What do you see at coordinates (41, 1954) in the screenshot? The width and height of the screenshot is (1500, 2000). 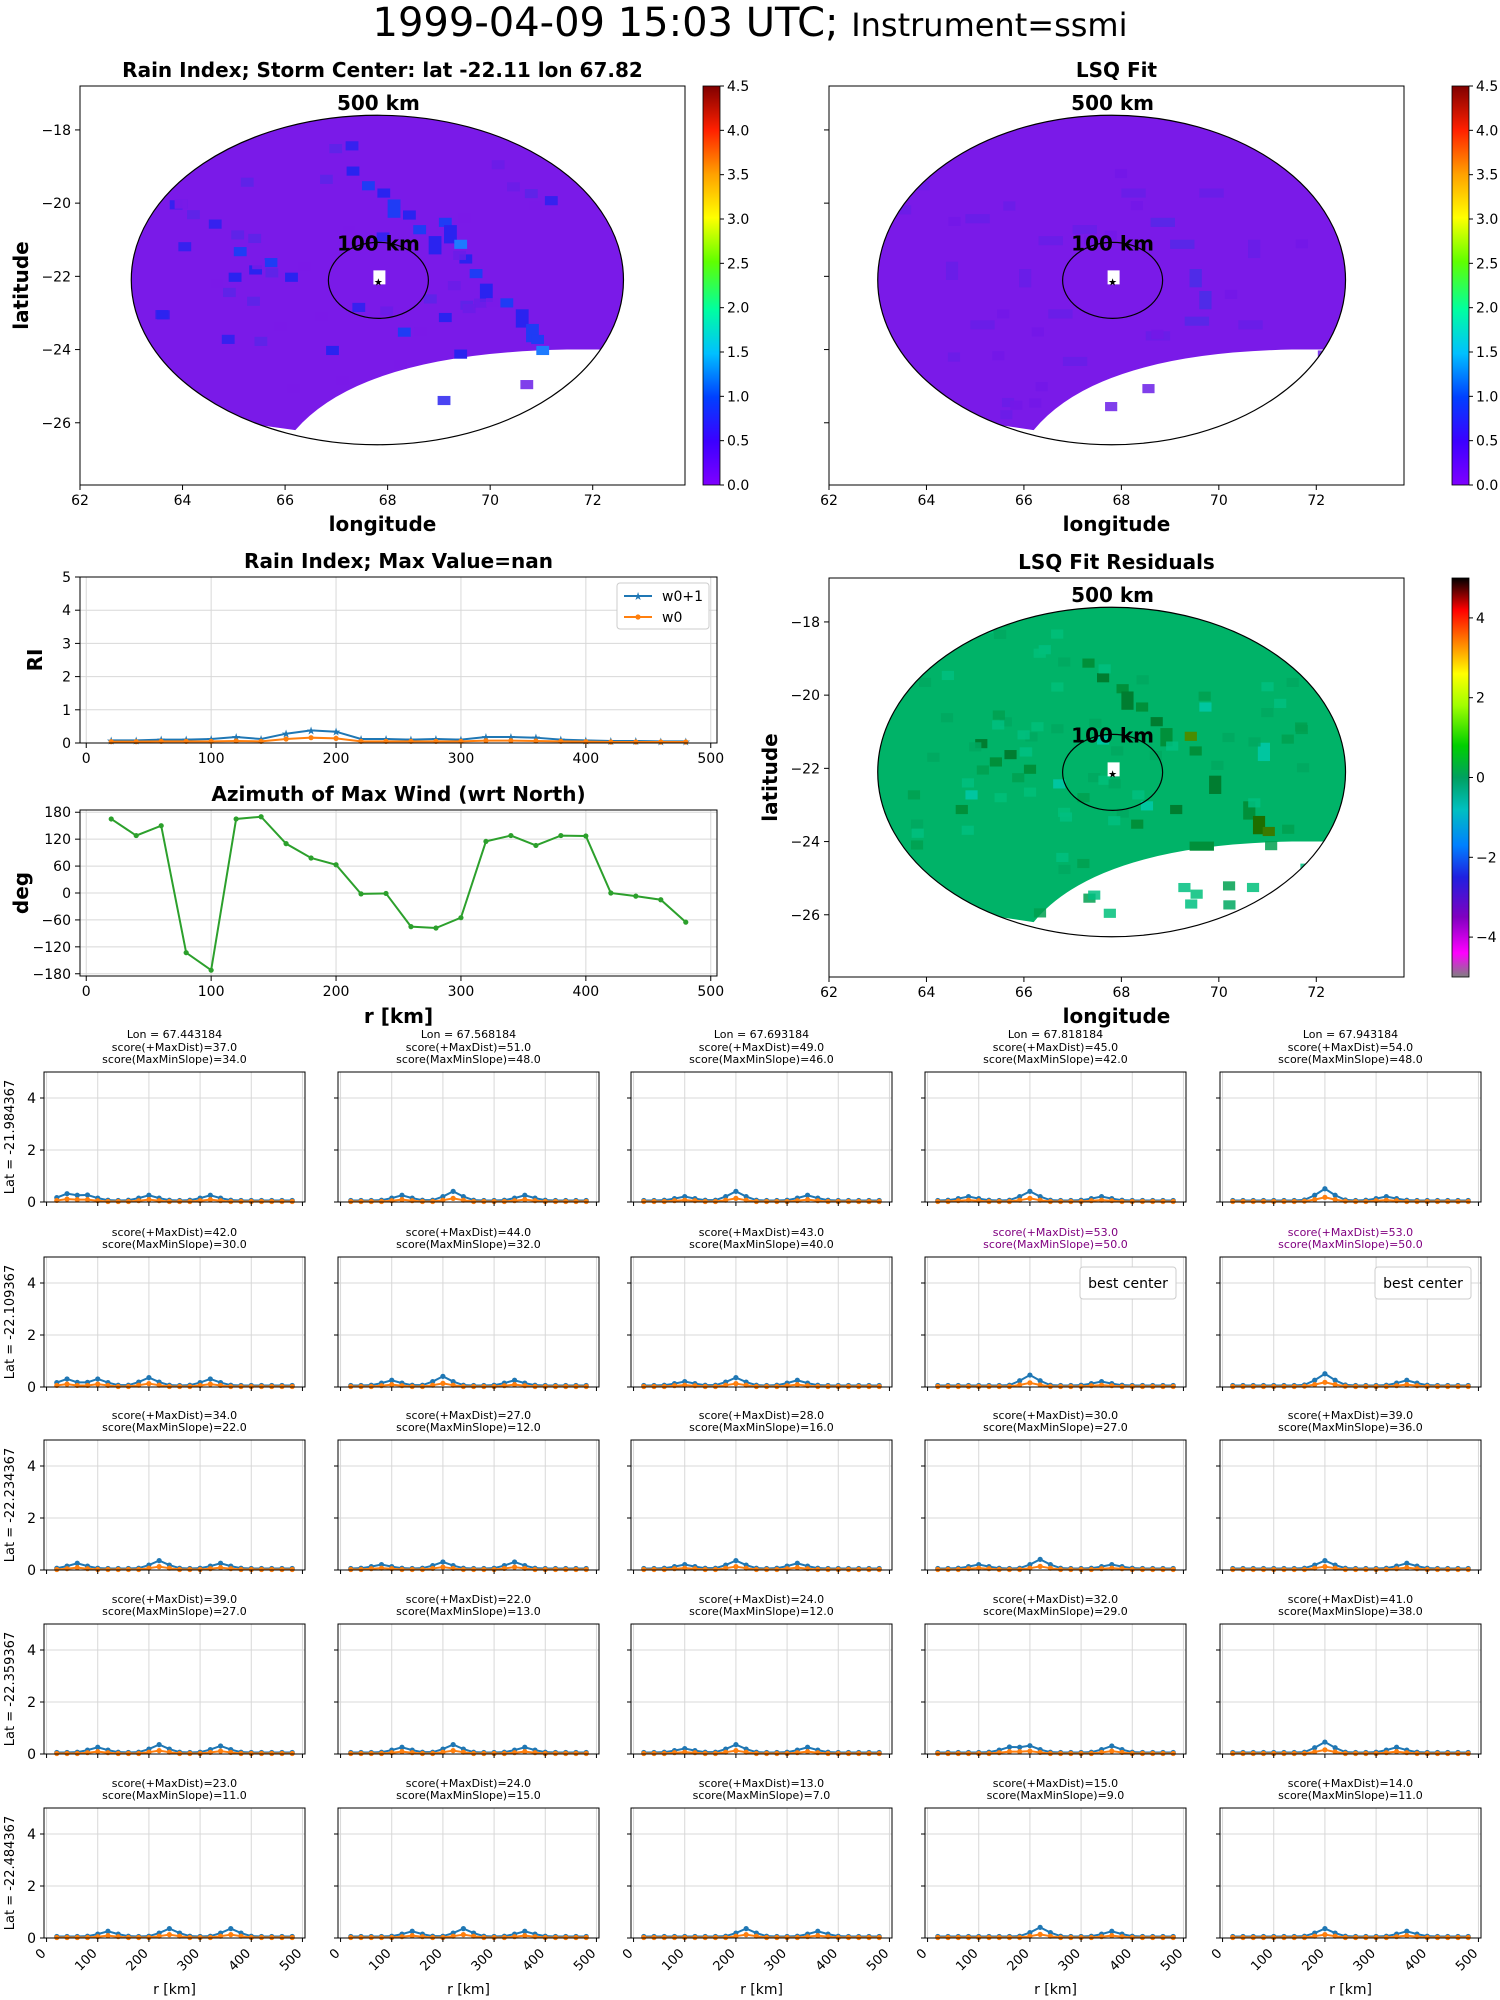 I see `x-tick-label: 0` at bounding box center [41, 1954].